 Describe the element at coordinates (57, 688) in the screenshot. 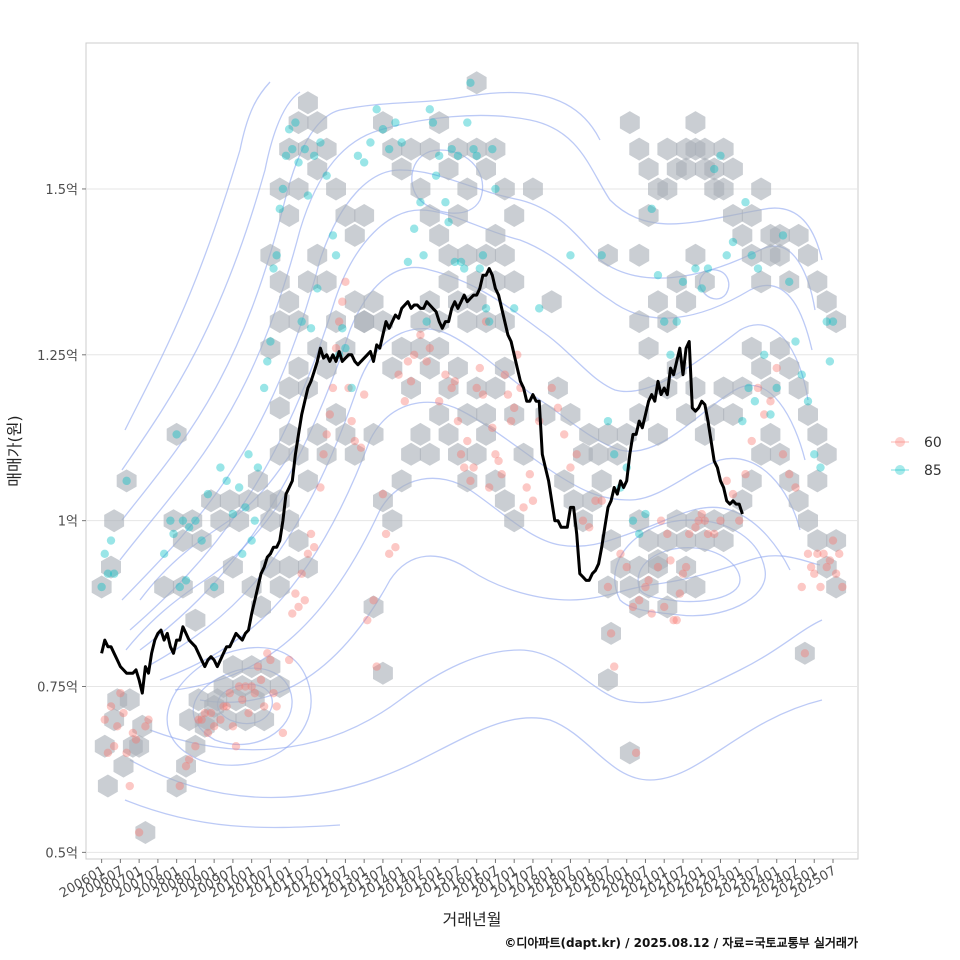

I see `y-tick-label: 0.75억` at that location.